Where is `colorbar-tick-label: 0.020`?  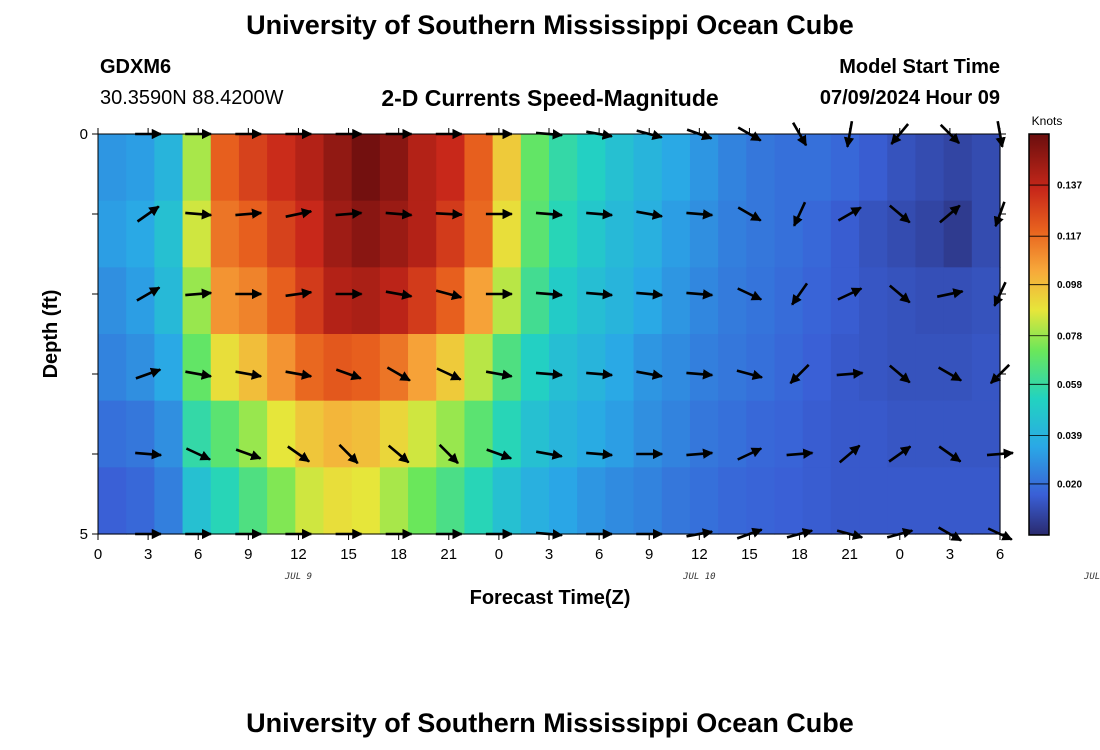
colorbar-tick-label: 0.020 is located at coordinates (1069, 484).